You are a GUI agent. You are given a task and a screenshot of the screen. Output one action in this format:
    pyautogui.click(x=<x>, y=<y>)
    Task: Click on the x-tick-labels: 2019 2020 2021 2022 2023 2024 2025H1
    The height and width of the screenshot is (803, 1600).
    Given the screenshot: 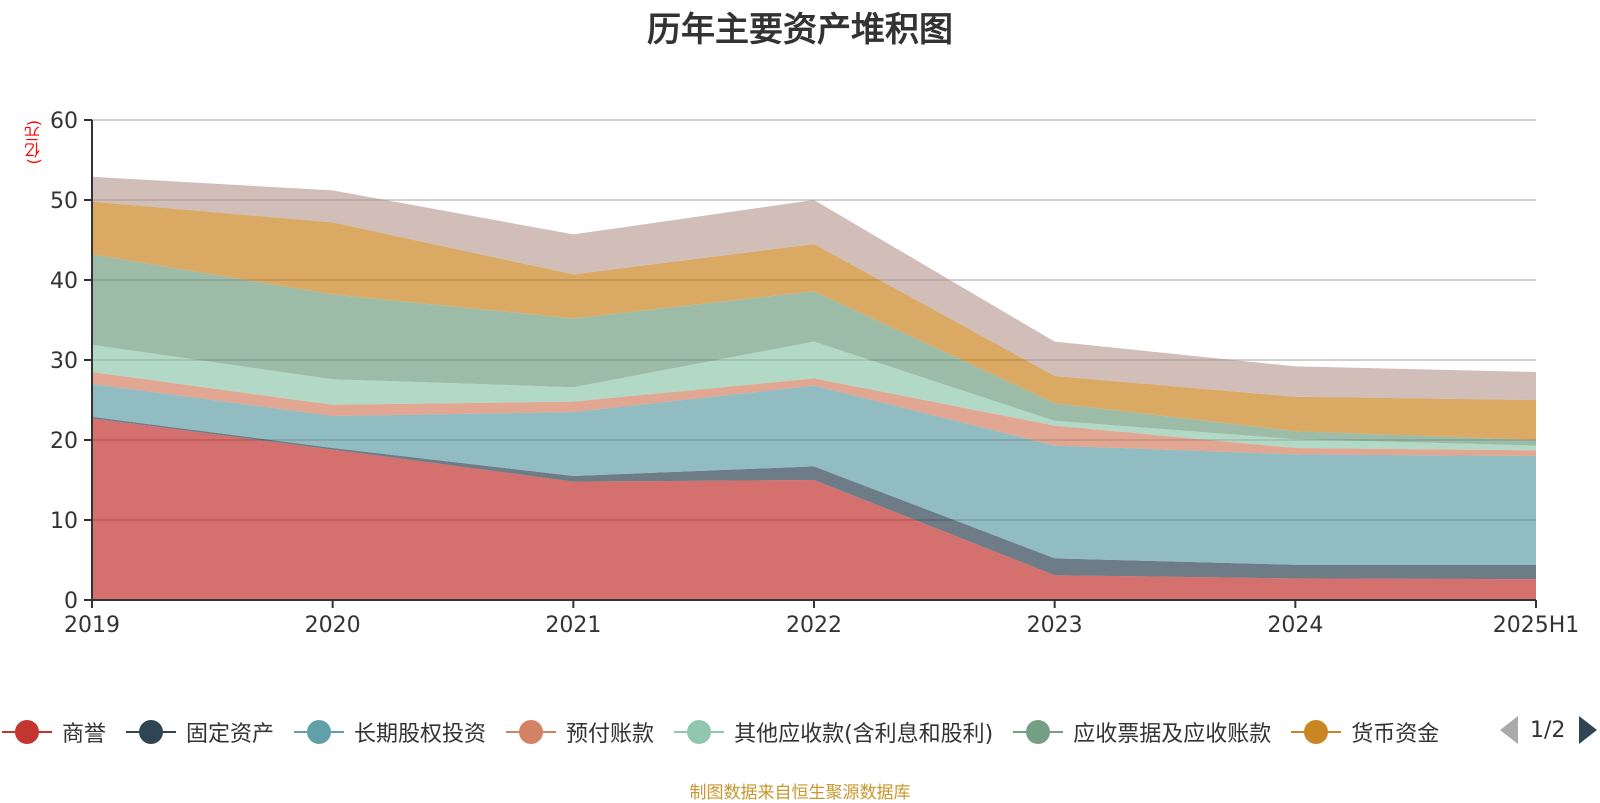 What is the action you would take?
    pyautogui.click(x=821, y=625)
    